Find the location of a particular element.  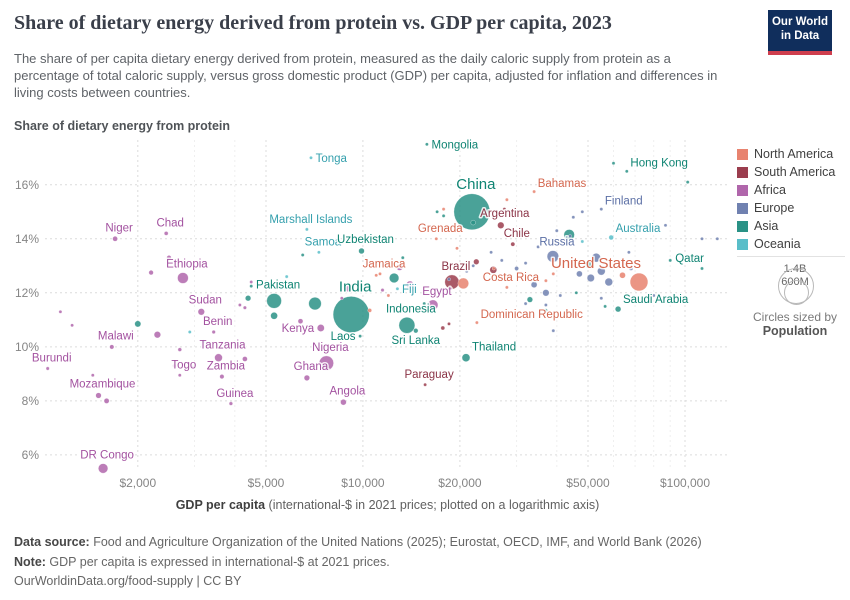

data-point-dr-congo is located at coordinates (103, 468).